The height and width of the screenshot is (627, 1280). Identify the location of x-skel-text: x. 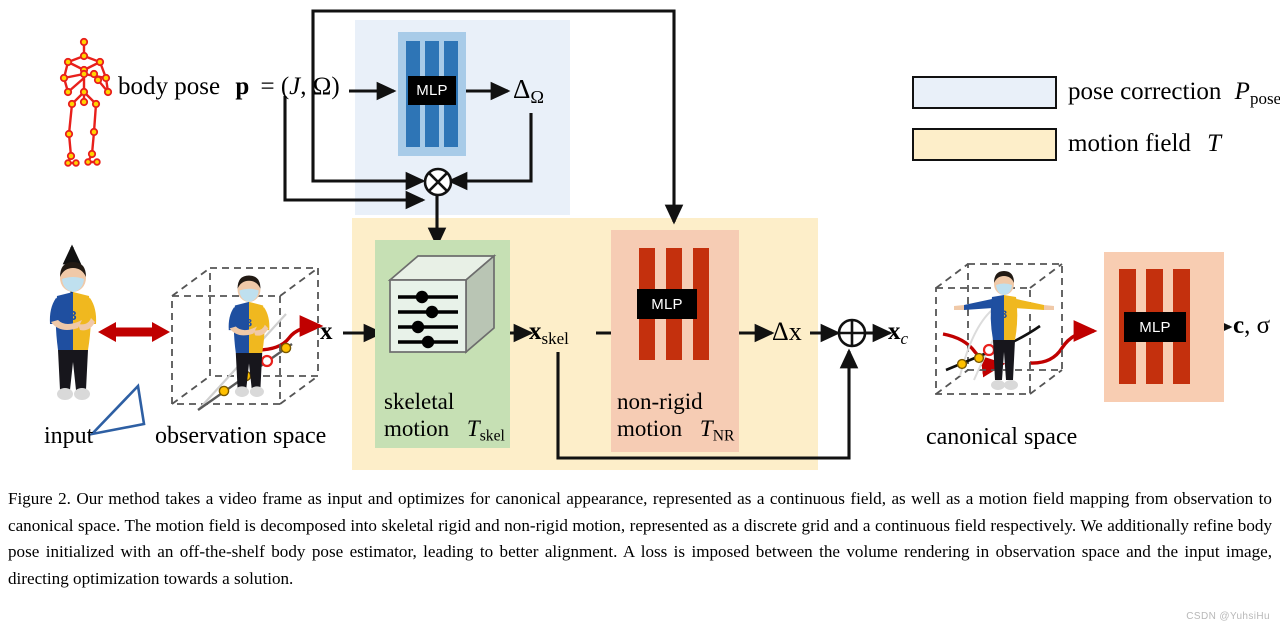
(535, 331).